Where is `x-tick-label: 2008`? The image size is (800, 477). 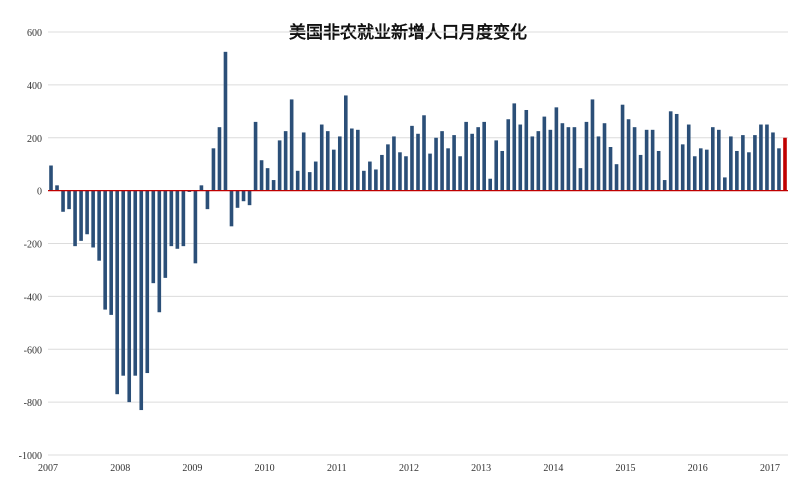 x-tick-label: 2008 is located at coordinates (120, 468).